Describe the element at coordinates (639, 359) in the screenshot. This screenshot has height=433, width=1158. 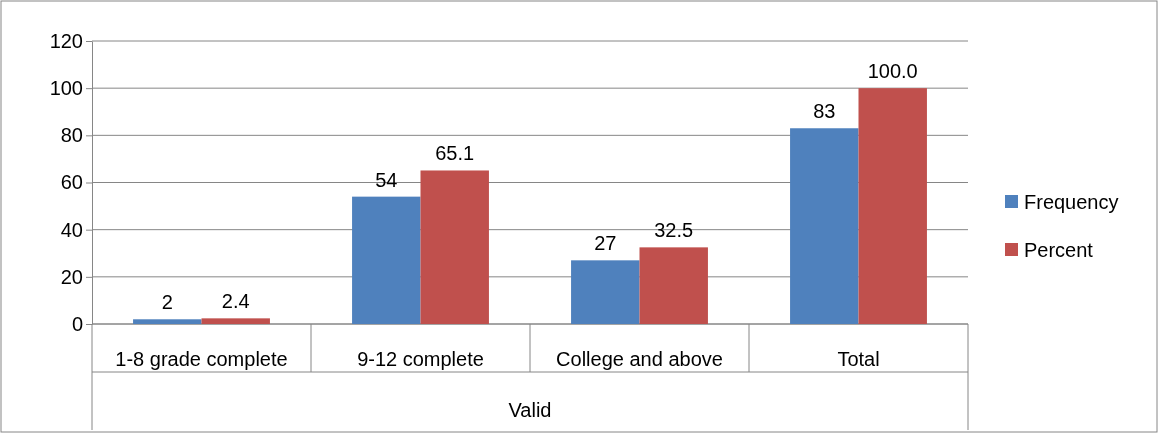
I see `x-tick-label: College and above` at that location.